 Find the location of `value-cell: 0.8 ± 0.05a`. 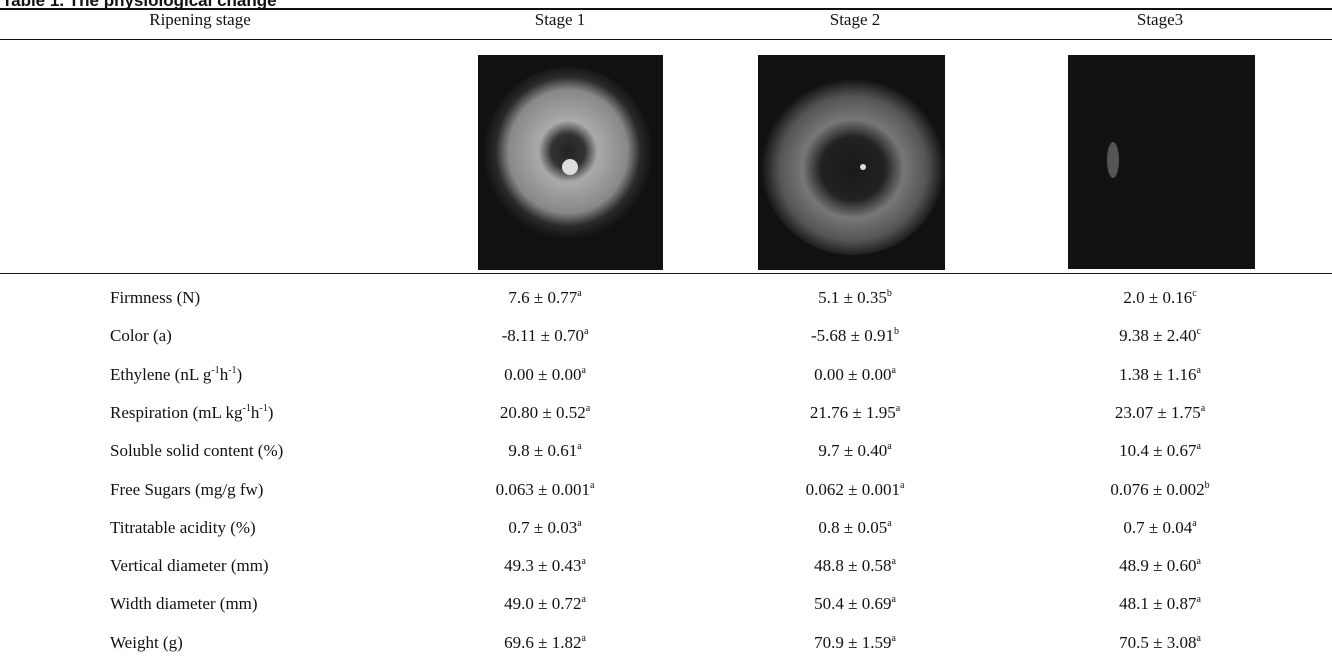

value-cell: 0.8 ± 0.05a is located at coordinates (854, 528).